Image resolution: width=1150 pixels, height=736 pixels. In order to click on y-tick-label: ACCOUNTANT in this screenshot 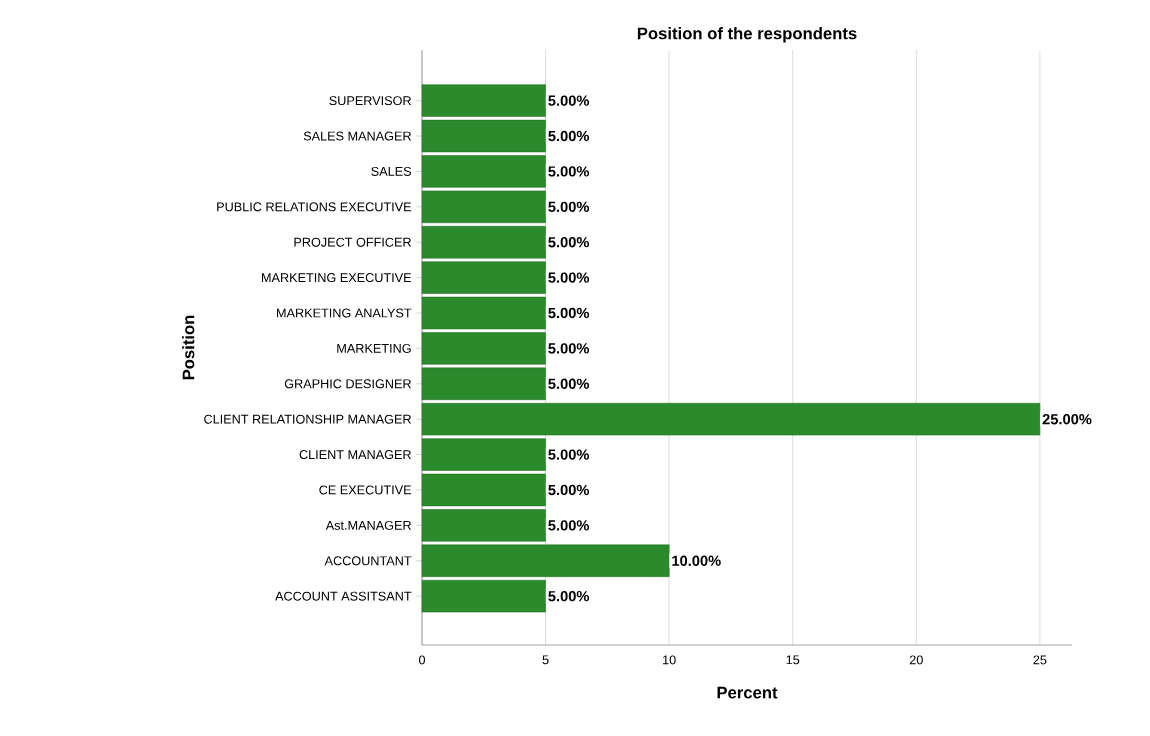, I will do `click(368, 561)`.